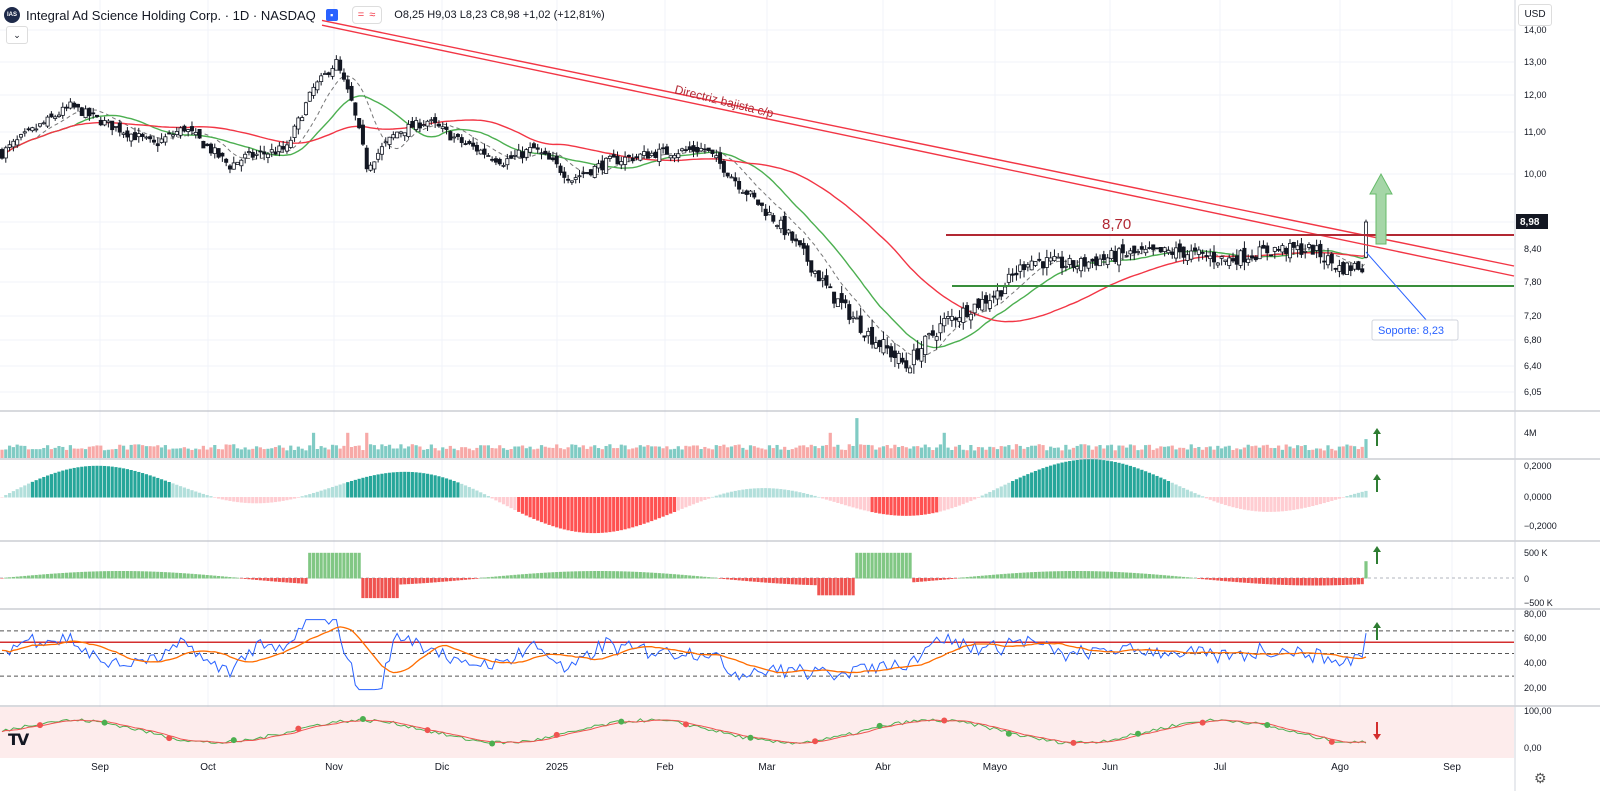  Describe the element at coordinates (1540, 778) in the screenshot. I see `gear-icon: ⚙` at that location.